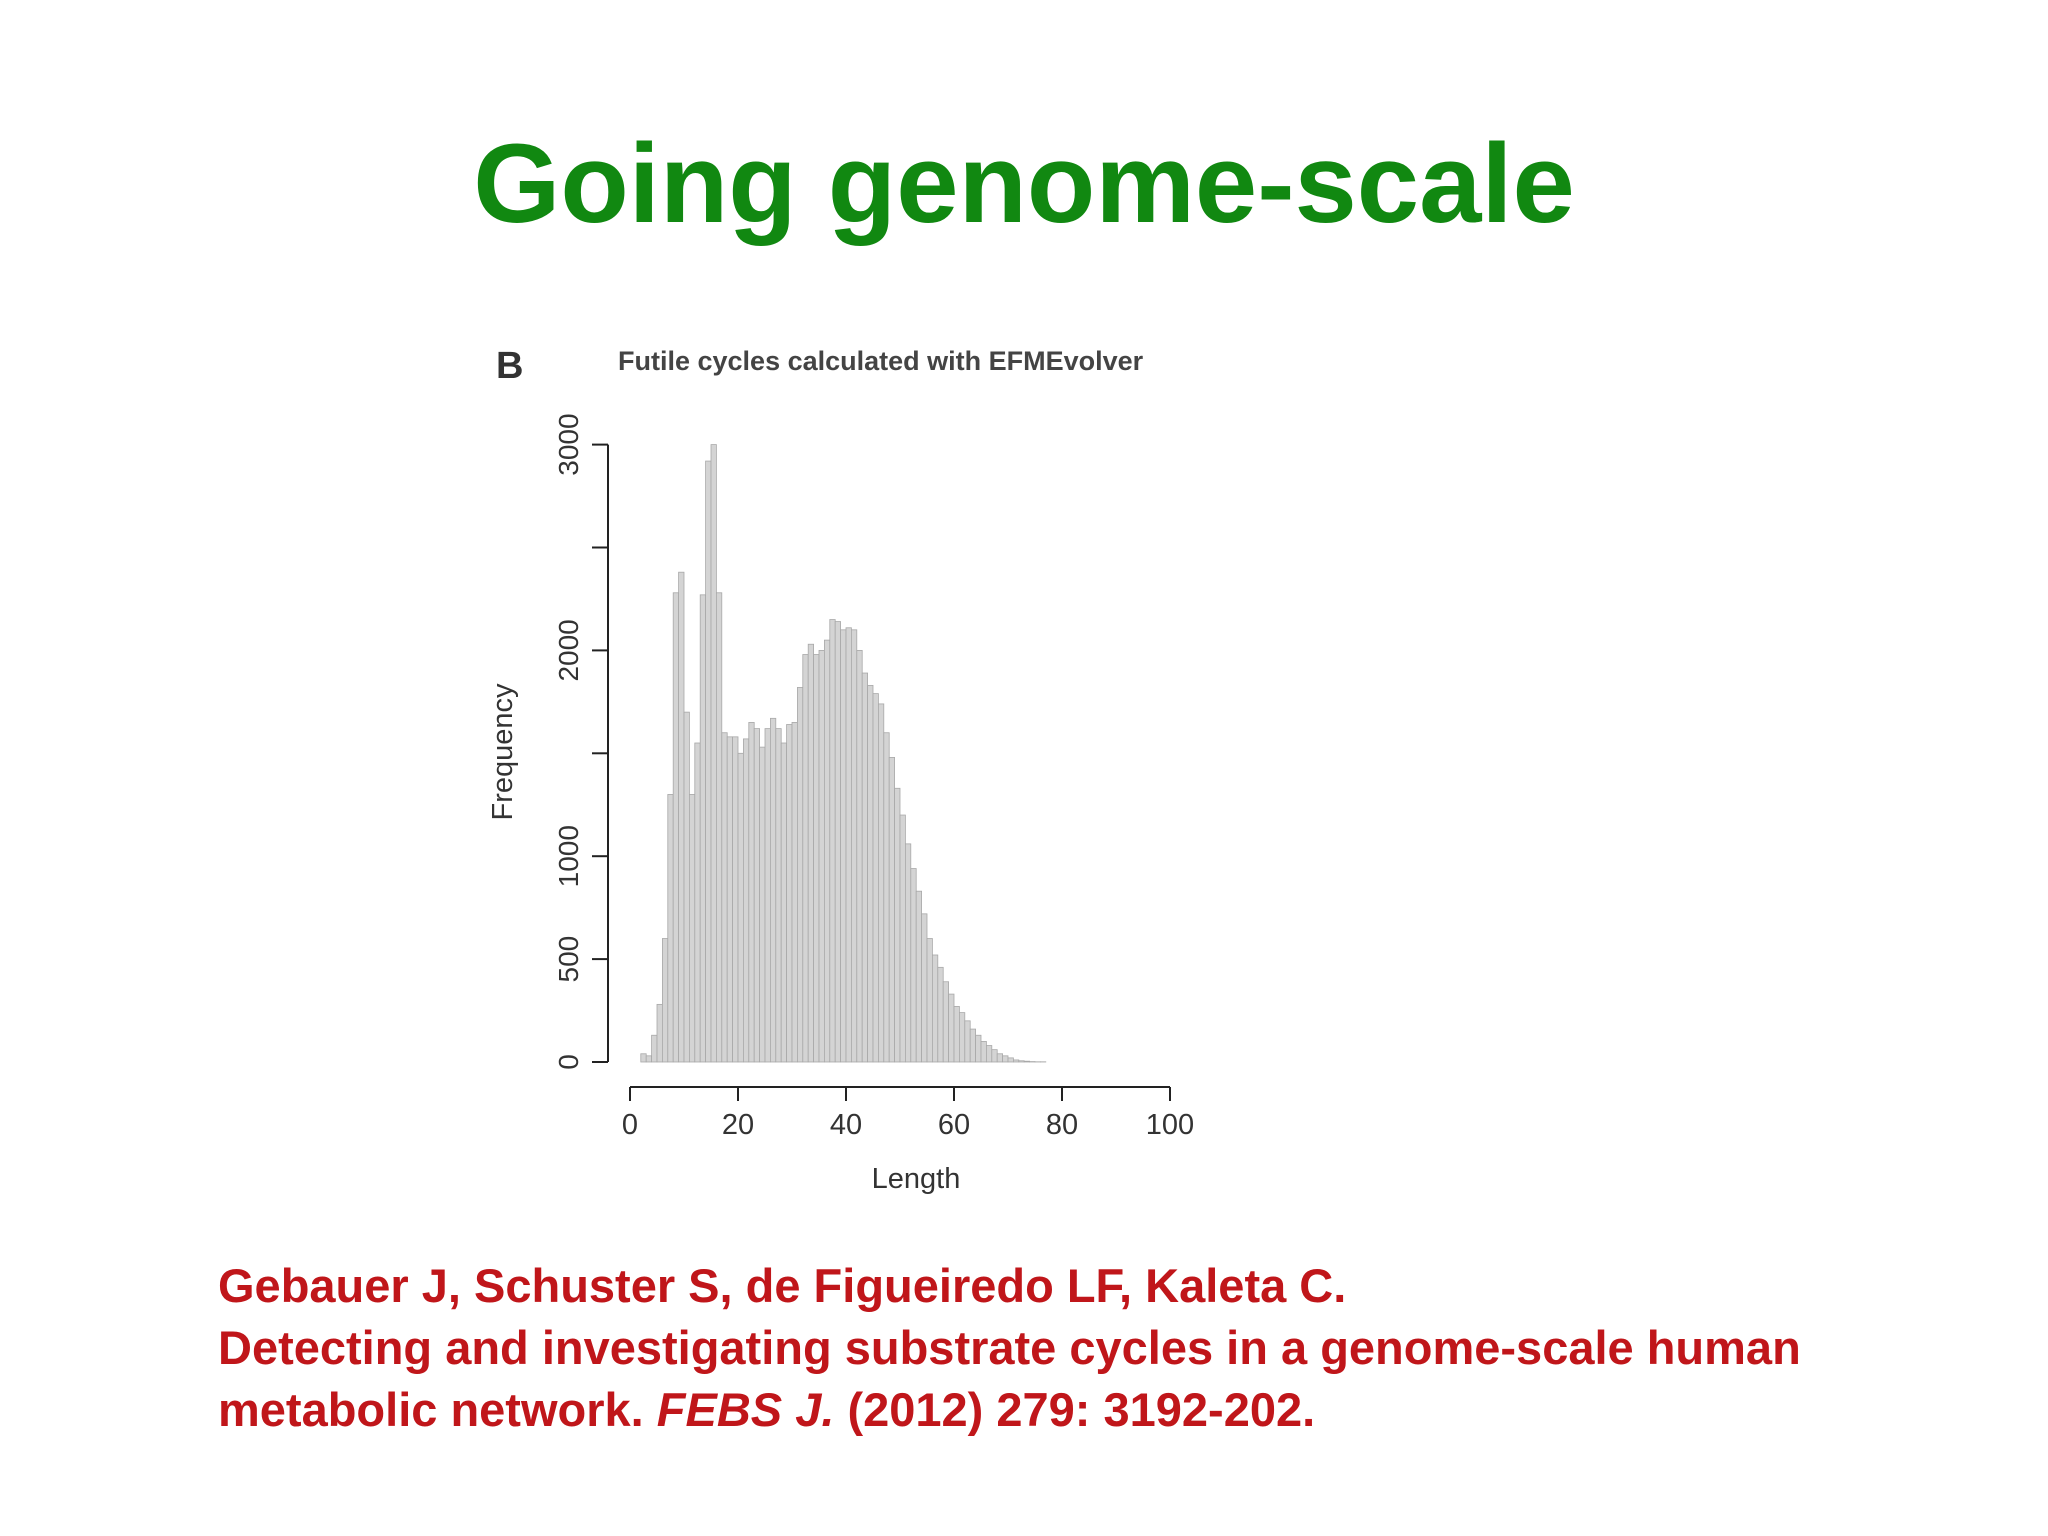 This screenshot has height=1536, width=2048. Describe the element at coordinates (568, 650) in the screenshot. I see `y-tick-label: 2000` at that location.